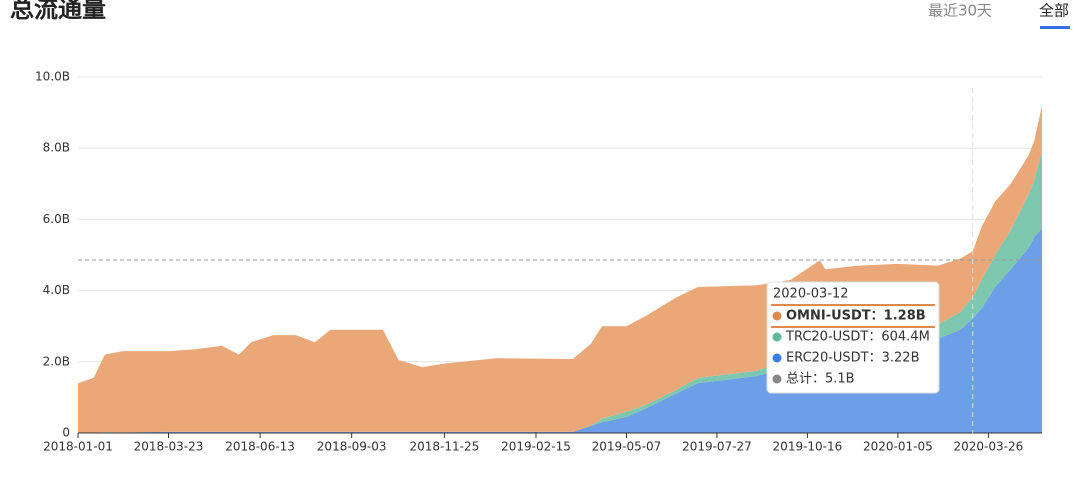 This screenshot has width=1080, height=482. Describe the element at coordinates (56, 148) in the screenshot. I see `y-tick-label: 8.0B` at that location.